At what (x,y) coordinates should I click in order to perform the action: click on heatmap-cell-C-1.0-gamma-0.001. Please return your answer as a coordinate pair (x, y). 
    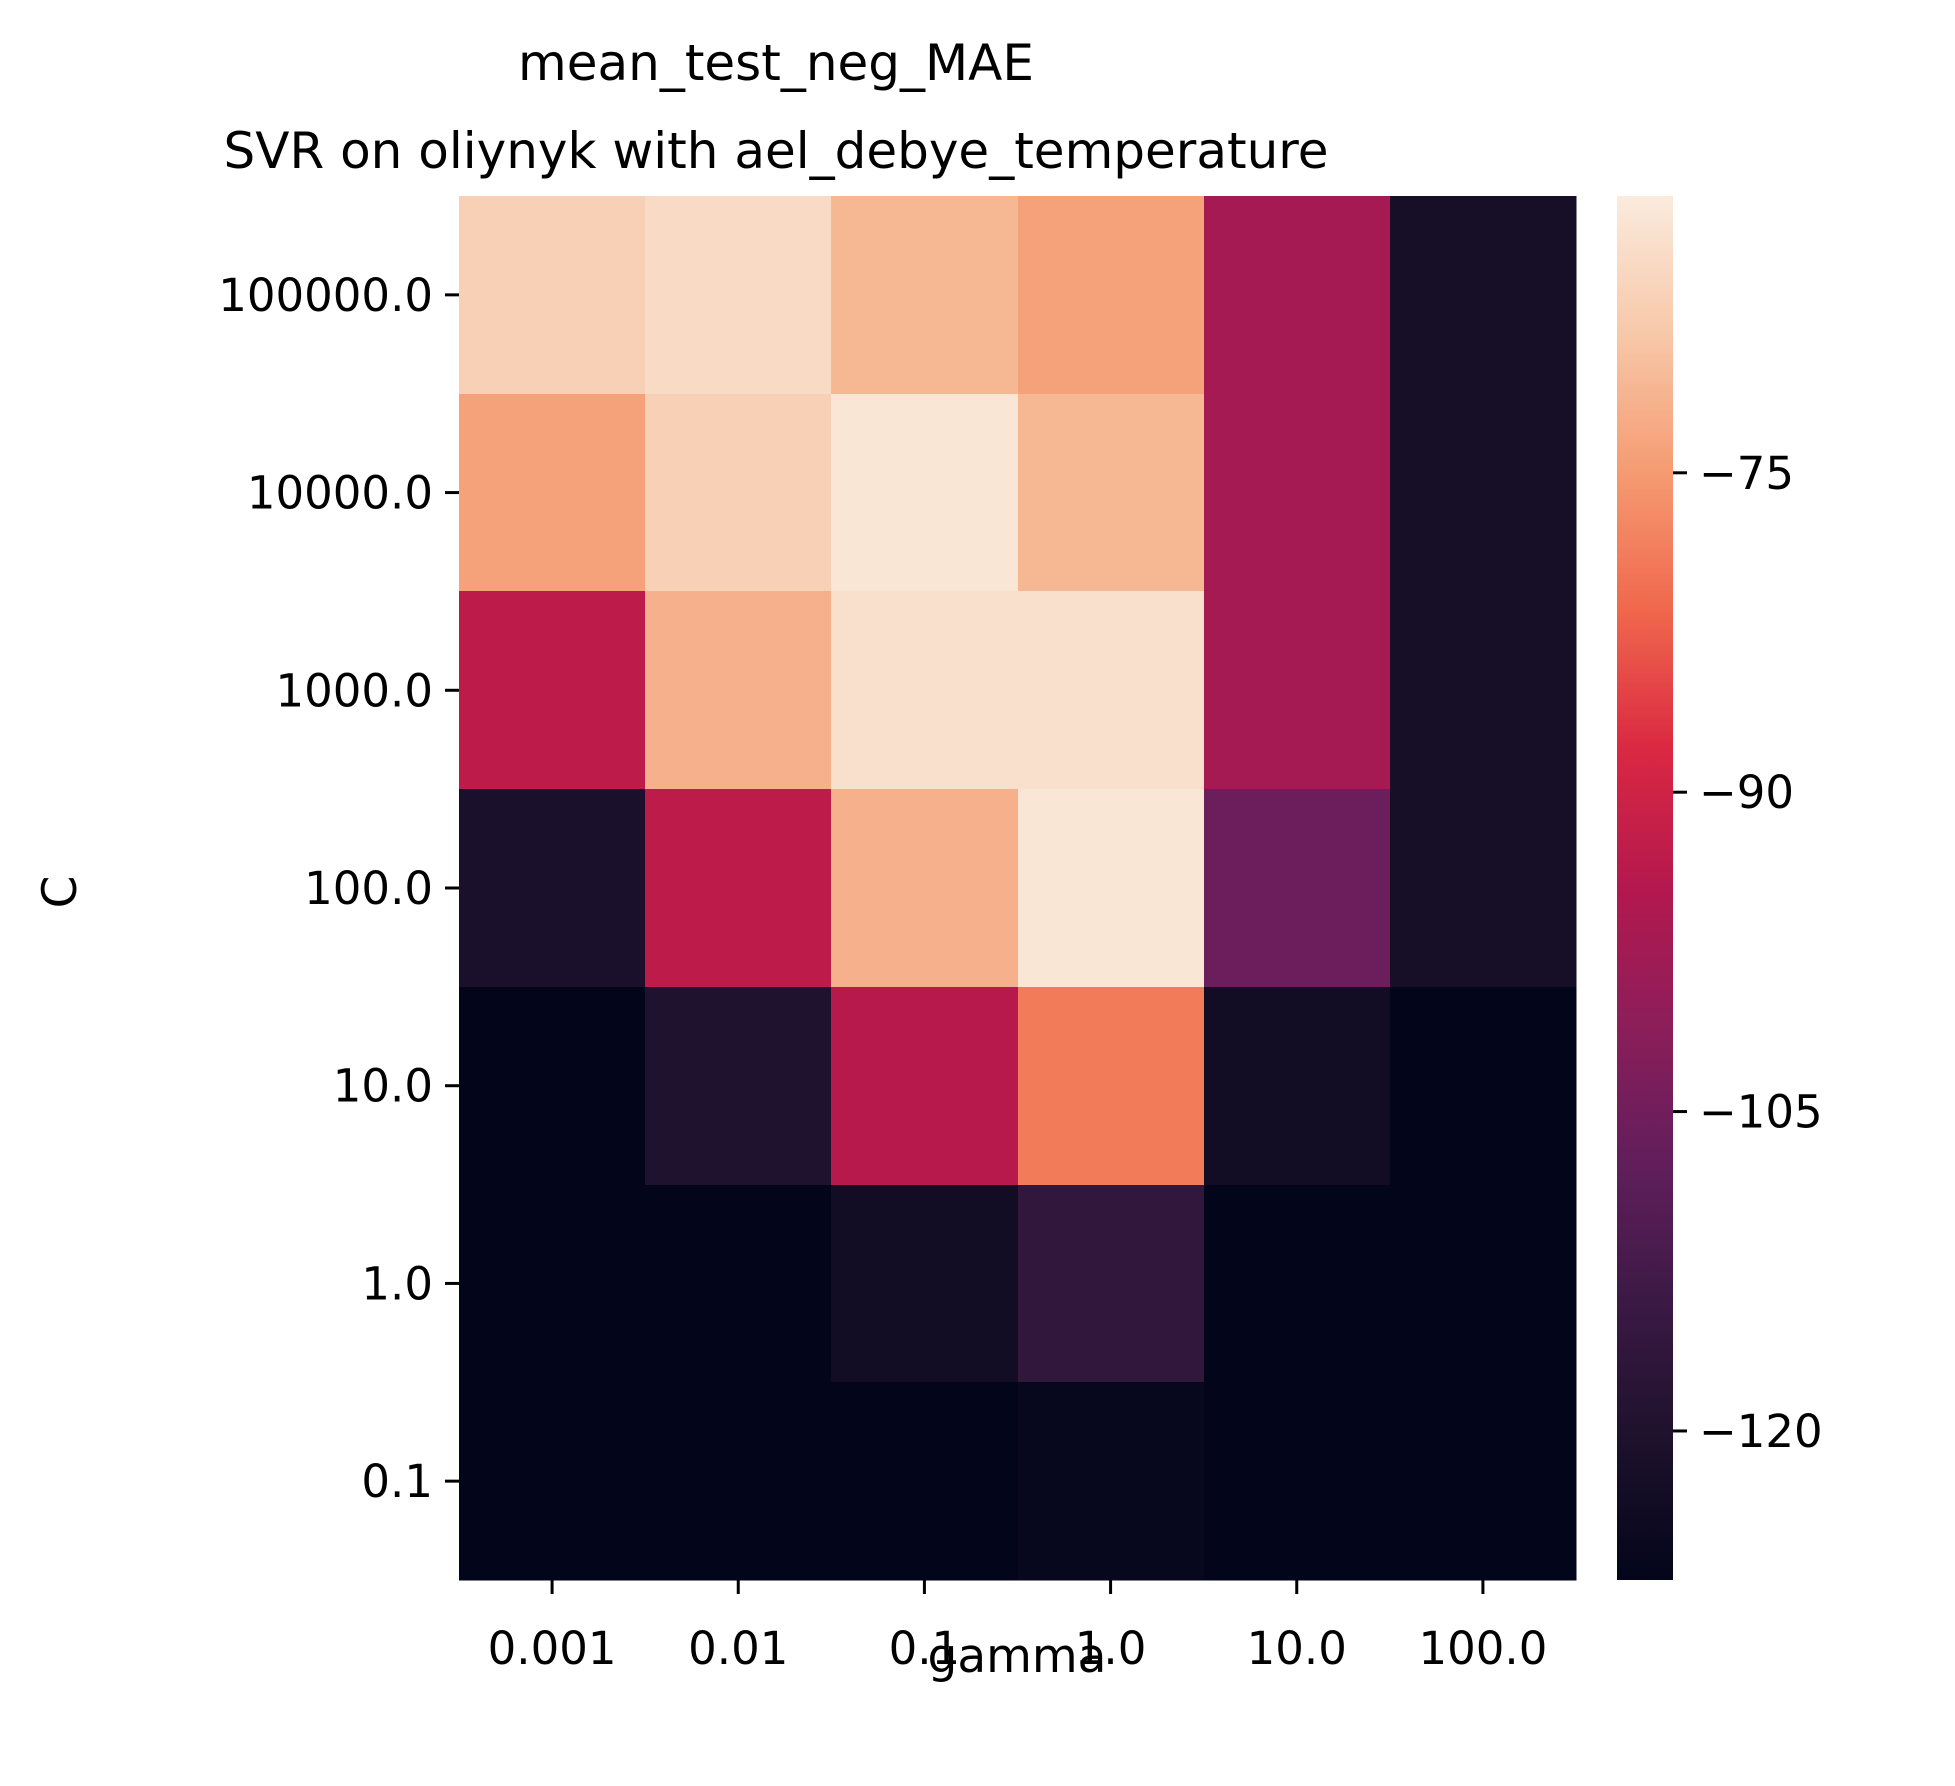
    Looking at the image, I should click on (552, 1284).